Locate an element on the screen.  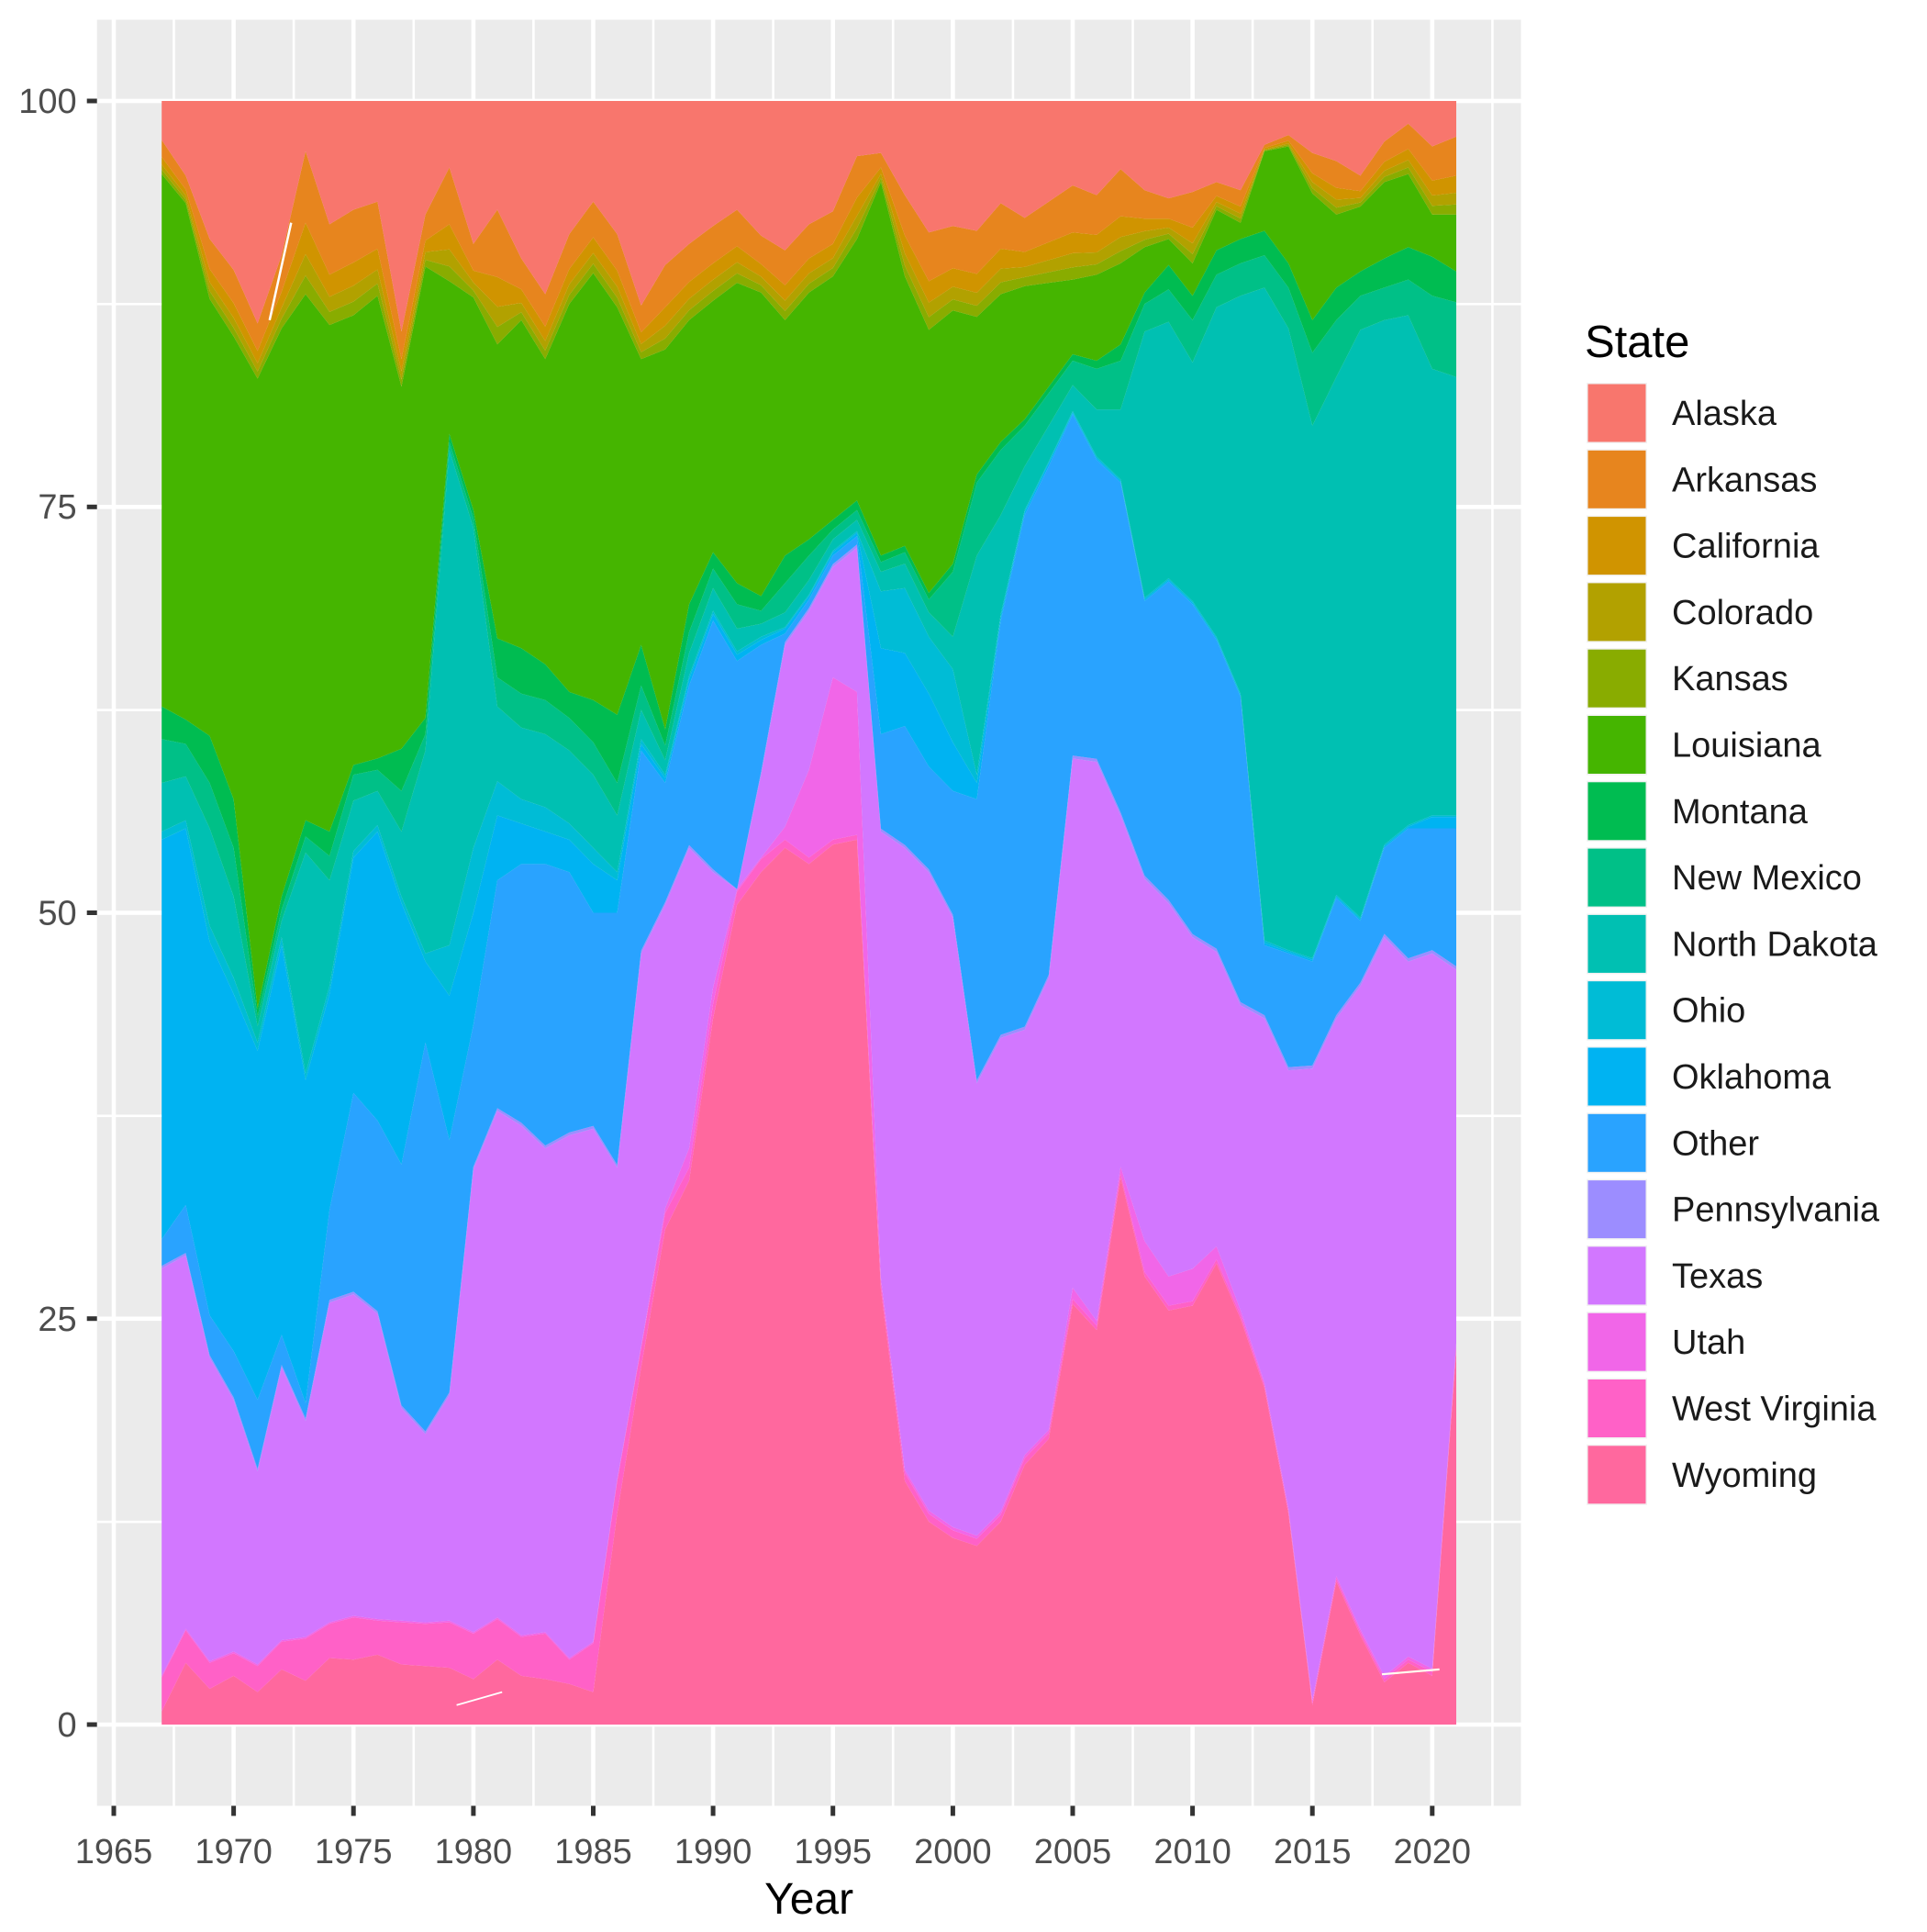
svg-text: Colorado is located at coordinates (1742, 613).